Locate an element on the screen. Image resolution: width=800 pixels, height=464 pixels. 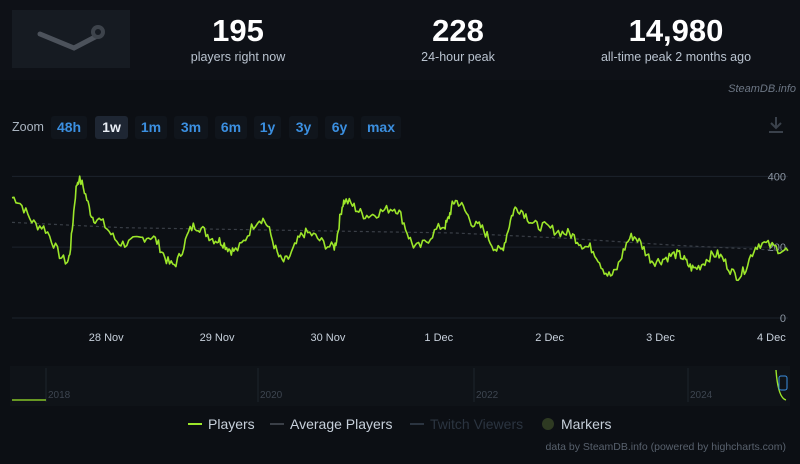
zoom-max-button: max is located at coordinates (381, 127).